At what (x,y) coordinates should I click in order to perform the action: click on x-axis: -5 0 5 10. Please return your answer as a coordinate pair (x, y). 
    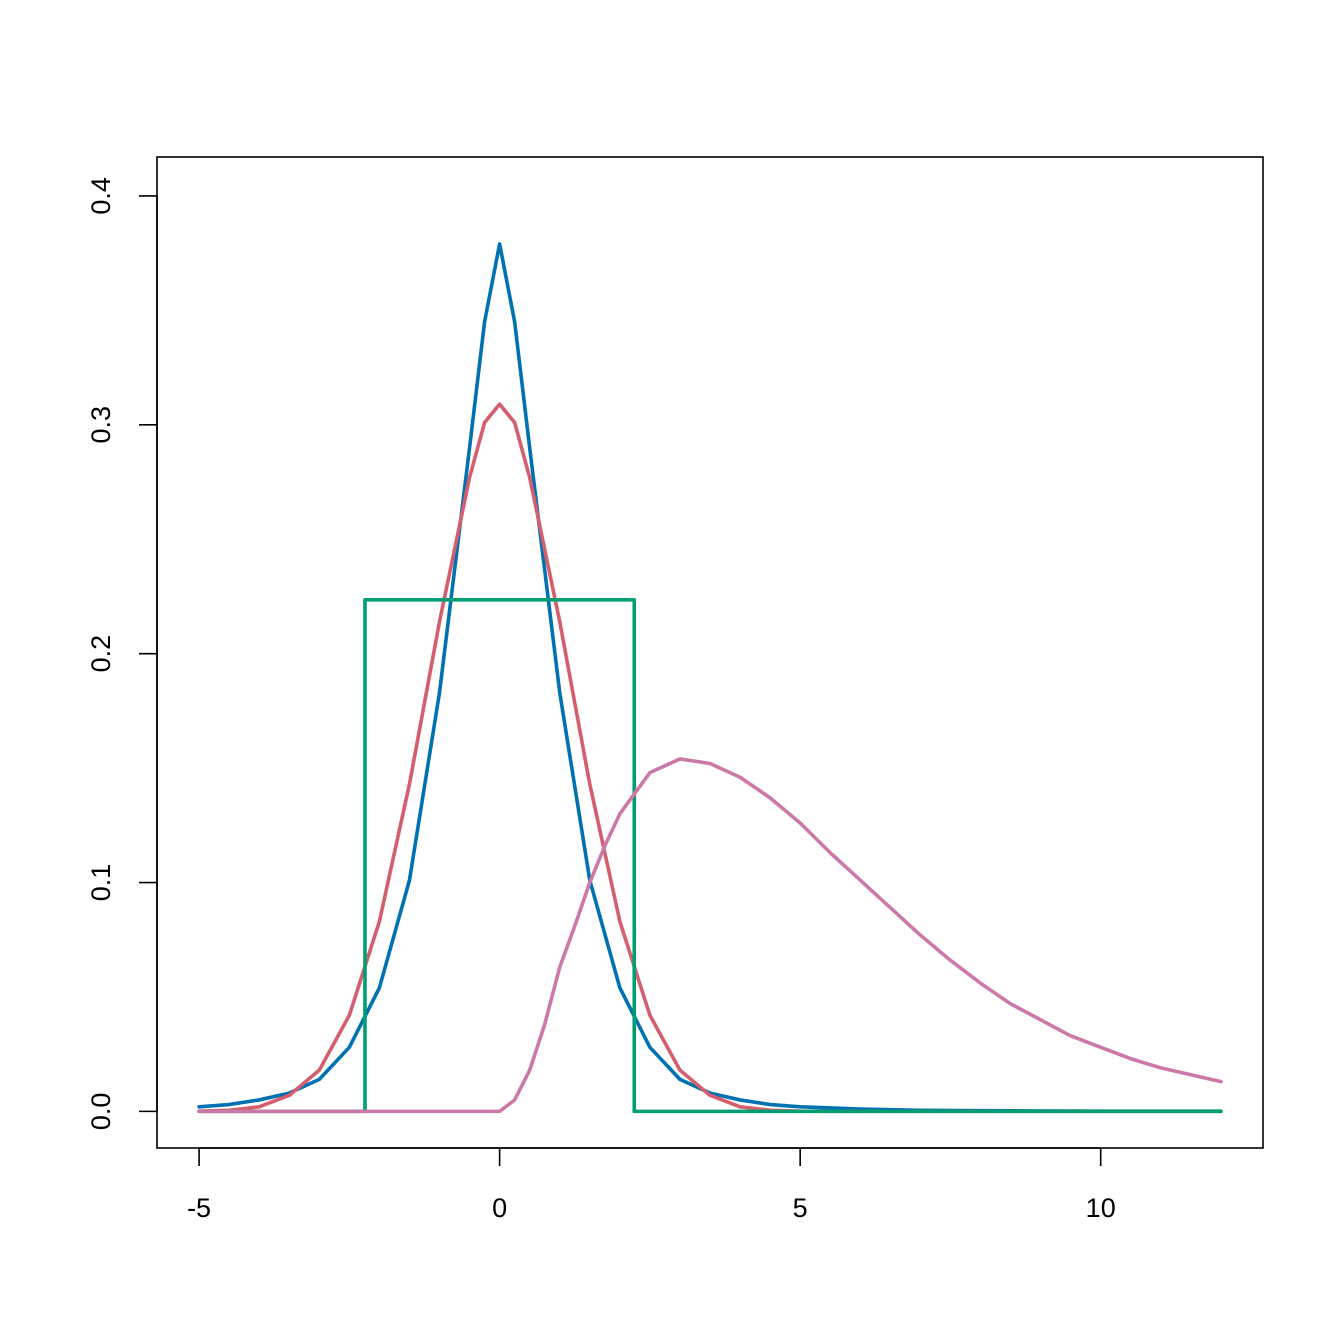
    Looking at the image, I should click on (651, 1185).